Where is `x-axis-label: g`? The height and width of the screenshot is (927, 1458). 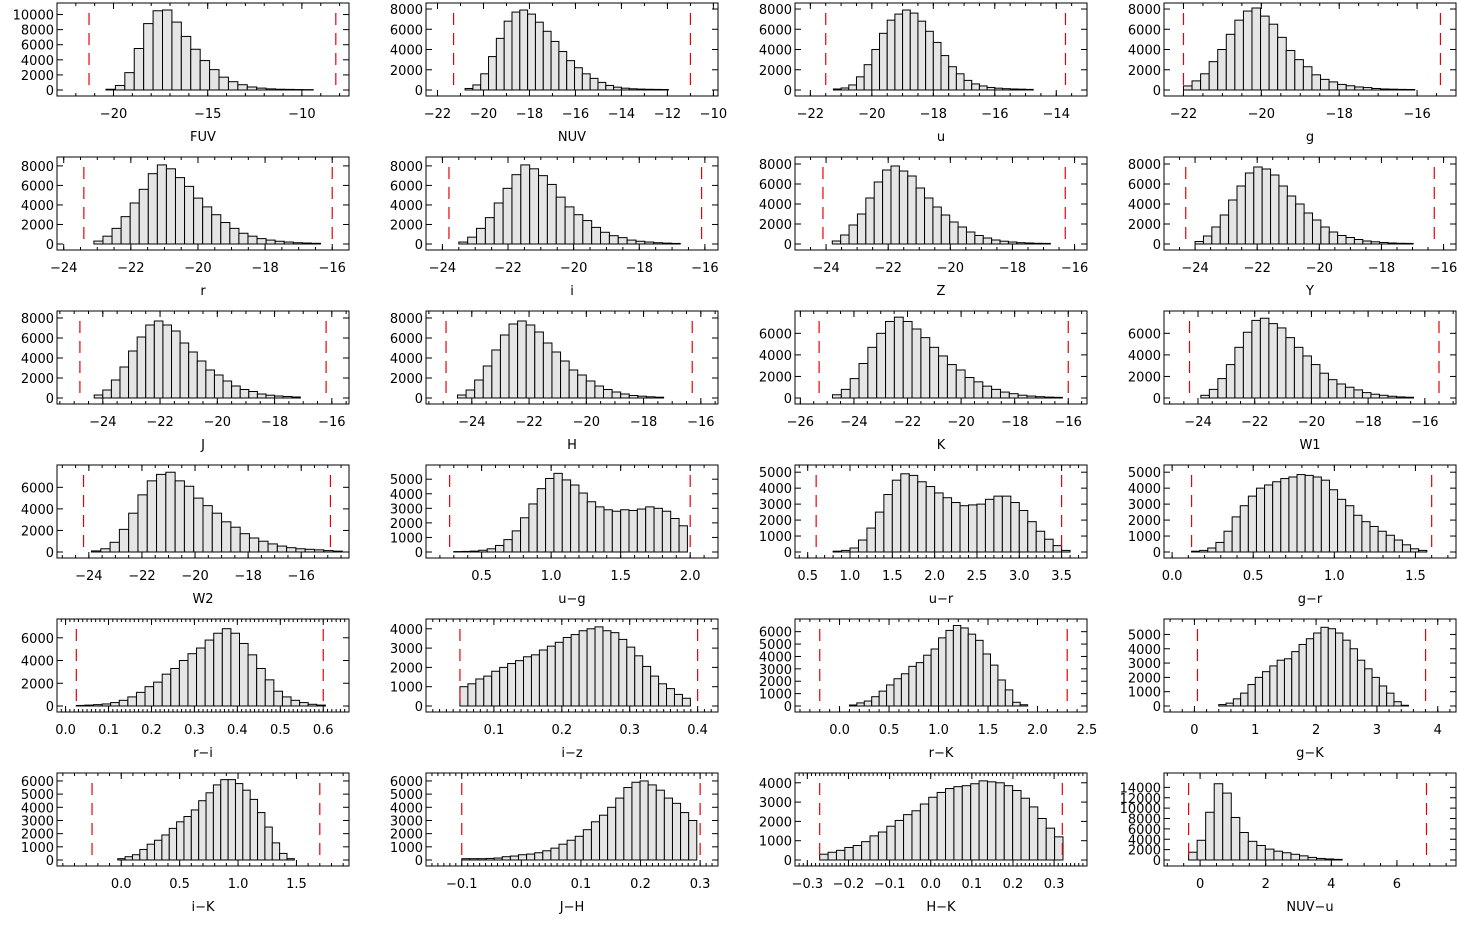 x-axis-label: g is located at coordinates (1310, 137).